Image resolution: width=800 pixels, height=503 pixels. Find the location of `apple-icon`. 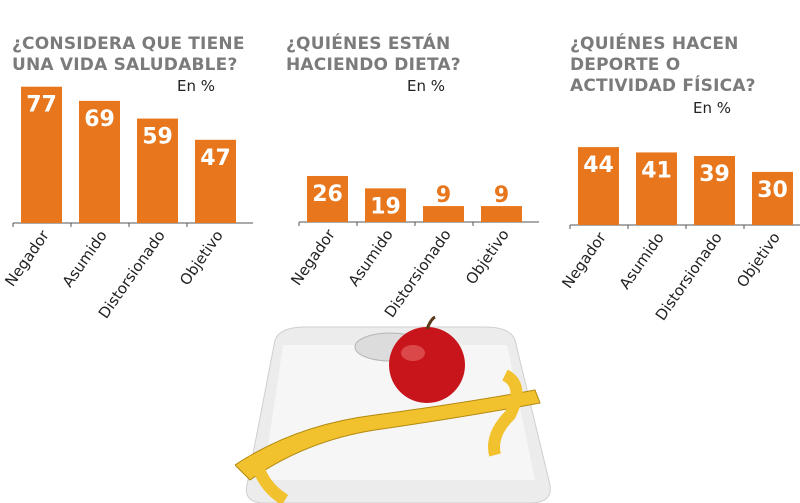

apple-icon is located at coordinates (427, 365).